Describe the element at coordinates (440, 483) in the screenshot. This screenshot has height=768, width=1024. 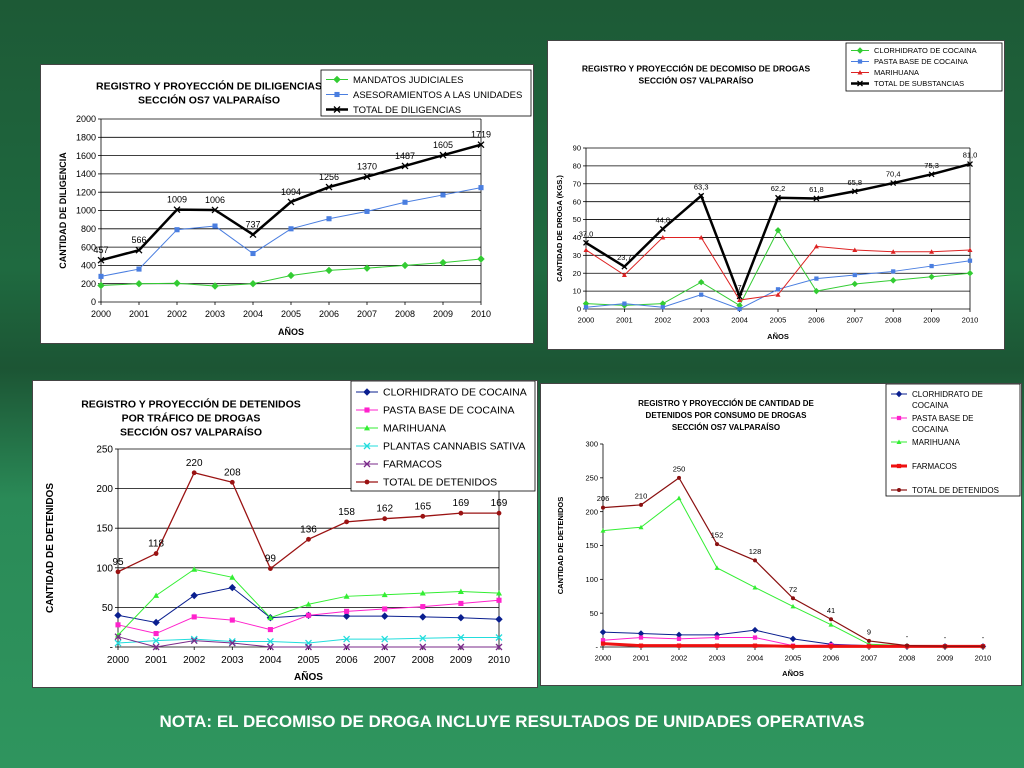
I see `legend-label: TOTAL DE DETENIDOS` at that location.